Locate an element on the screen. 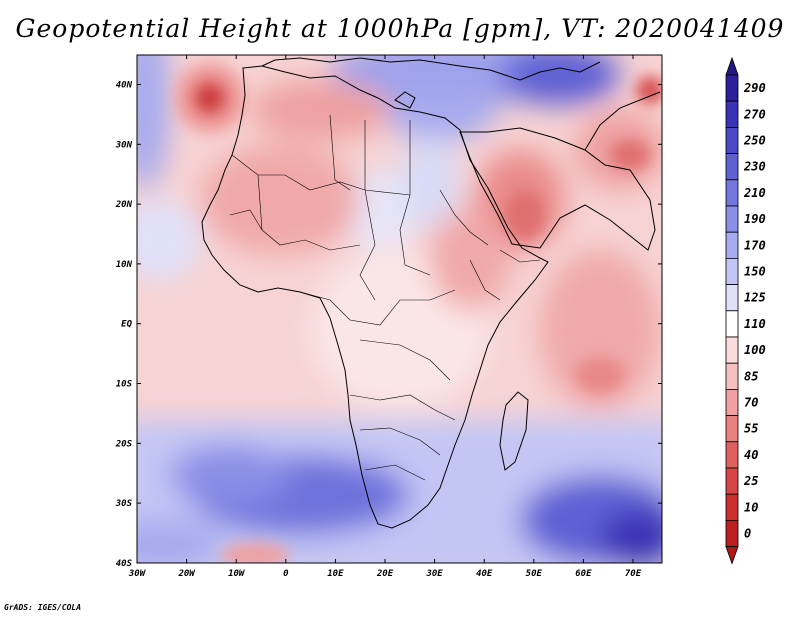 The image size is (800, 618). colorbar-bottom-arrow is located at coordinates (732, 555).